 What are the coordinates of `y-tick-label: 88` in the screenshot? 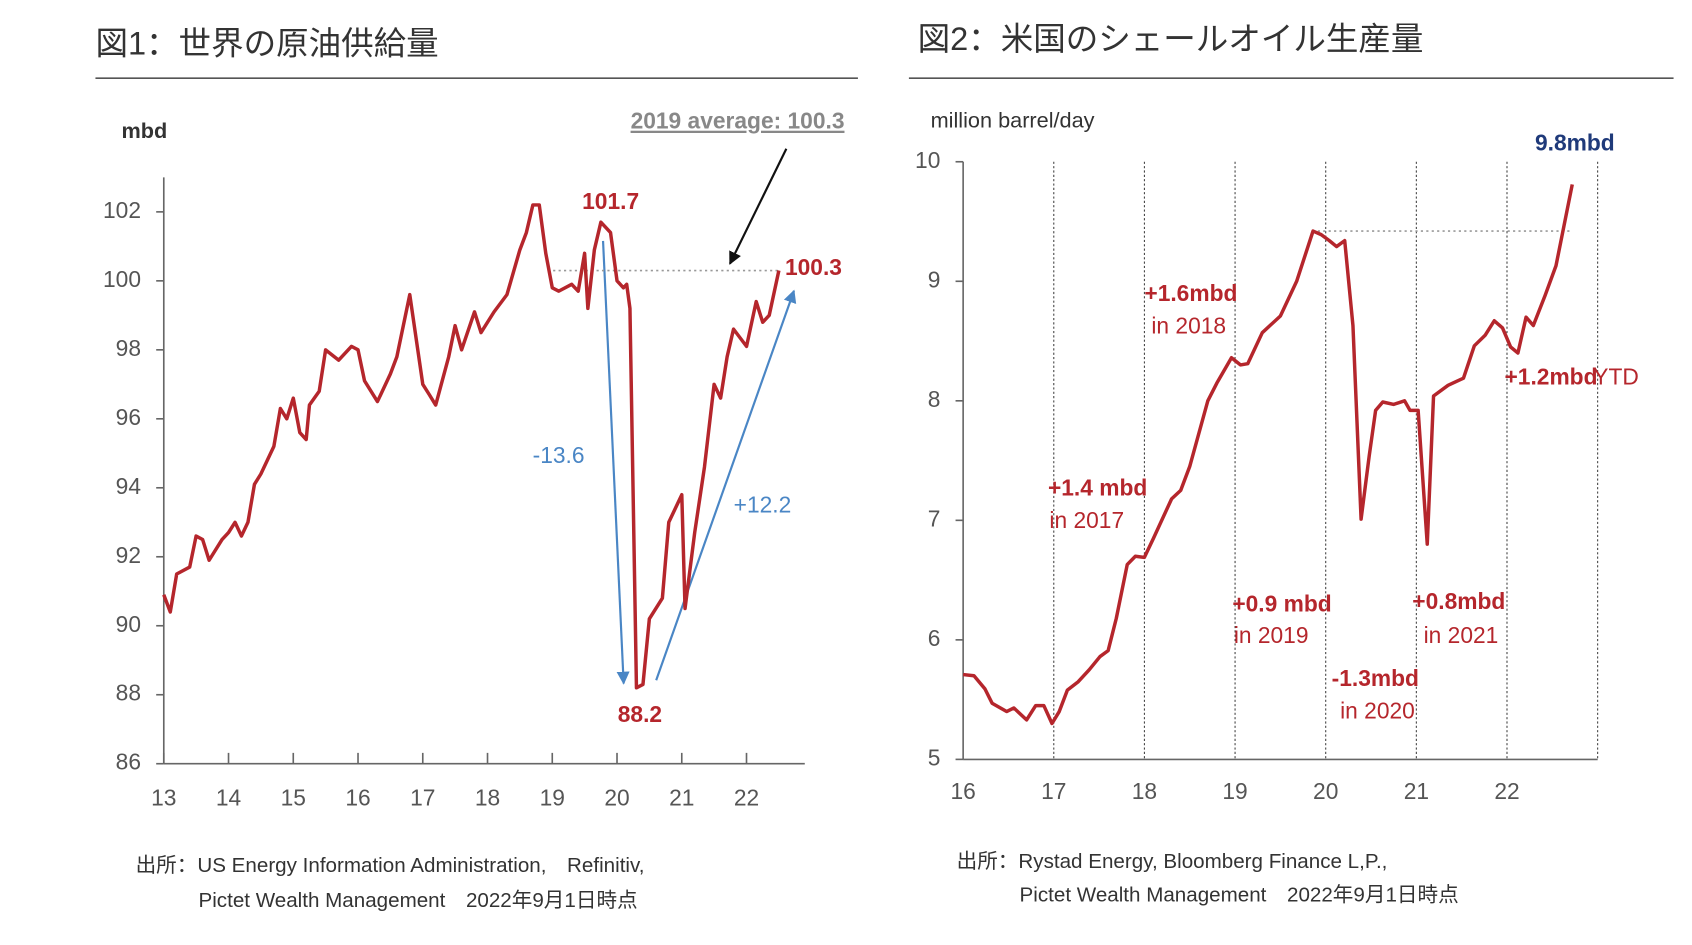 It's located at (128, 693).